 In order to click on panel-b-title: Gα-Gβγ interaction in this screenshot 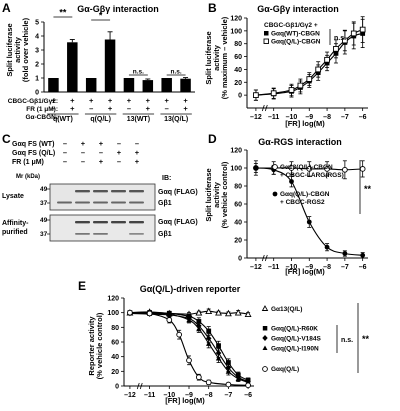, I will do `click(298, 9)`.